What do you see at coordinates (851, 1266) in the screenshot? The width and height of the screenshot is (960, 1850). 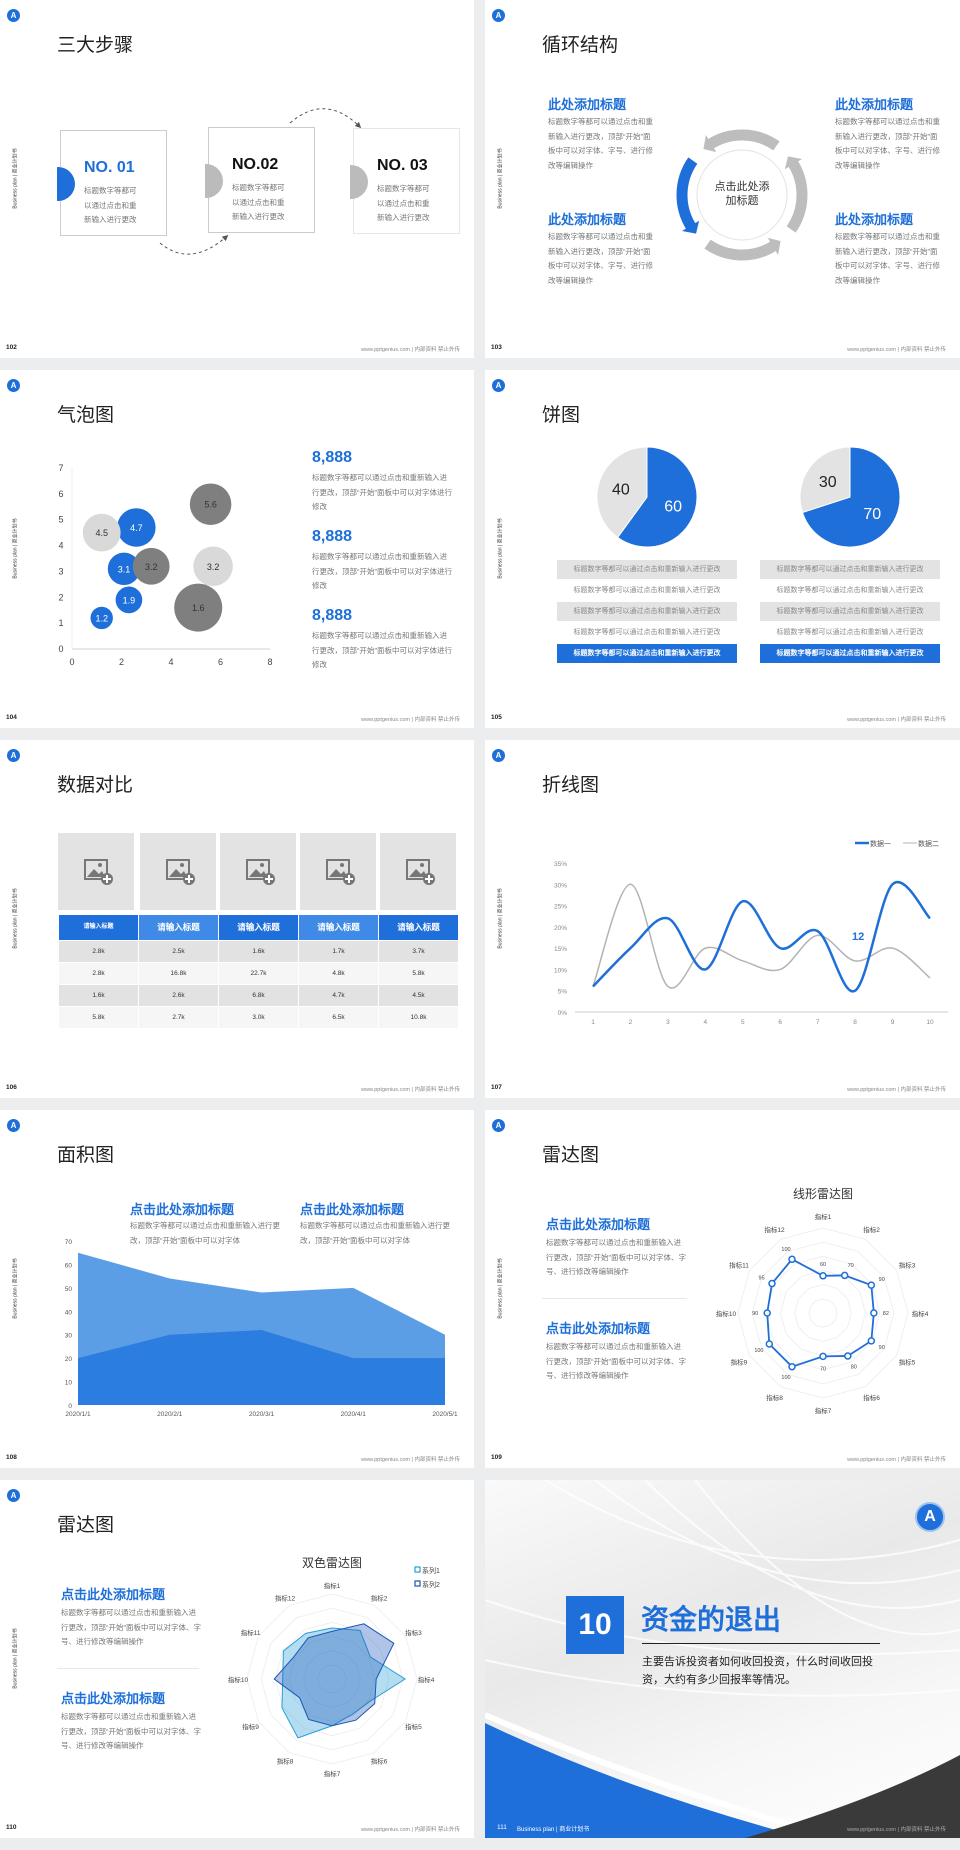 I see `data-label: 70` at bounding box center [851, 1266].